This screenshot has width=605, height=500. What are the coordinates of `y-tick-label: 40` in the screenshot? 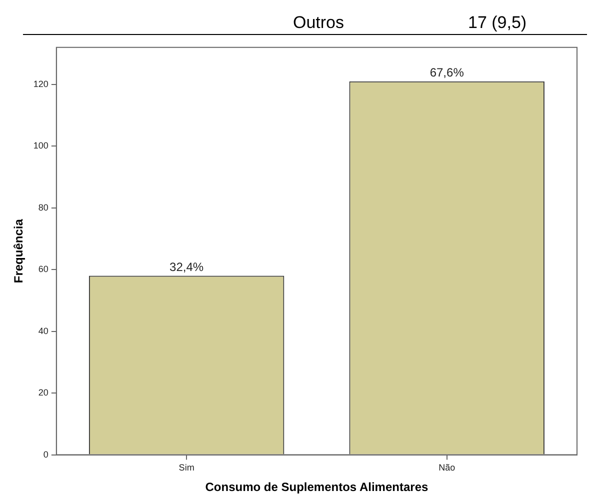 It's located at (43, 331).